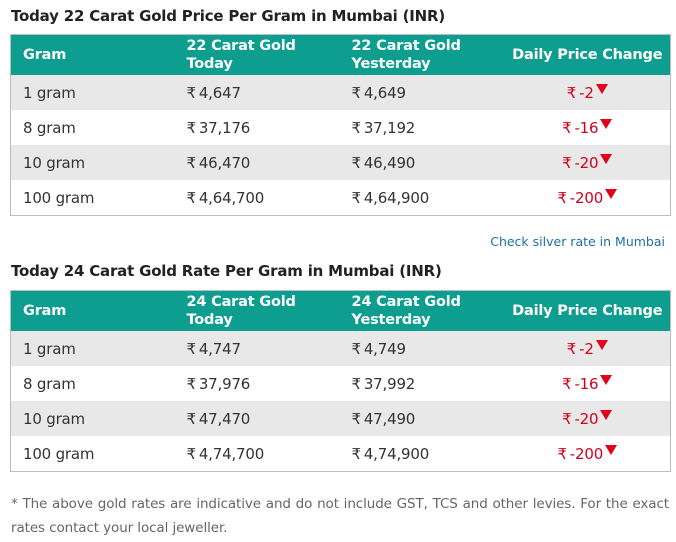 The height and width of the screenshot is (542, 676). What do you see at coordinates (224, 418) in the screenshot?
I see `price-today: 47,470` at bounding box center [224, 418].